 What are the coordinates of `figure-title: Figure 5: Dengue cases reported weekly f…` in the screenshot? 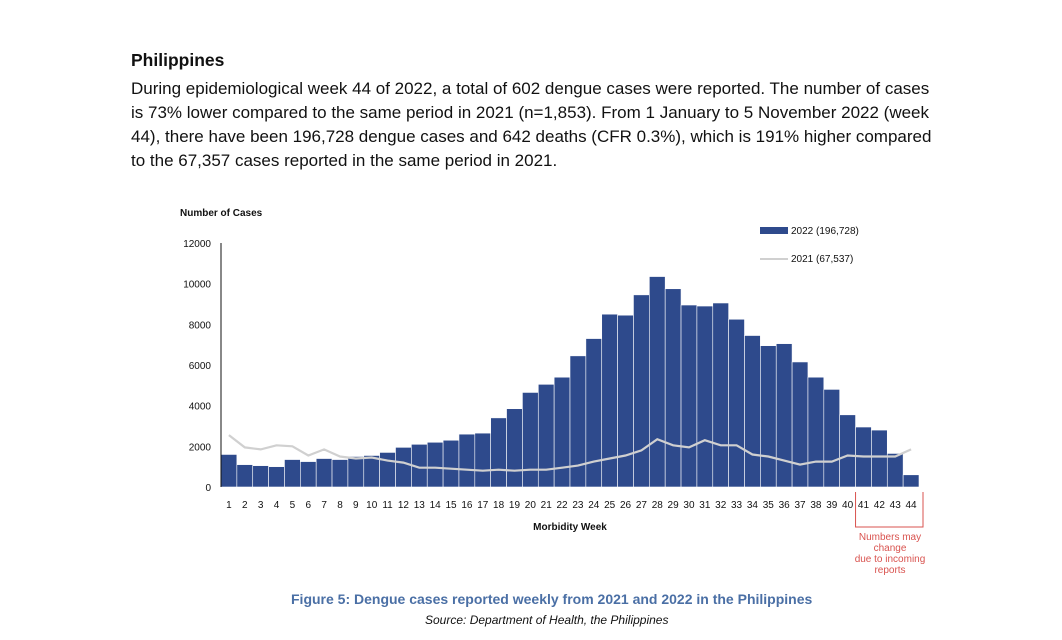 It's located at (552, 599).